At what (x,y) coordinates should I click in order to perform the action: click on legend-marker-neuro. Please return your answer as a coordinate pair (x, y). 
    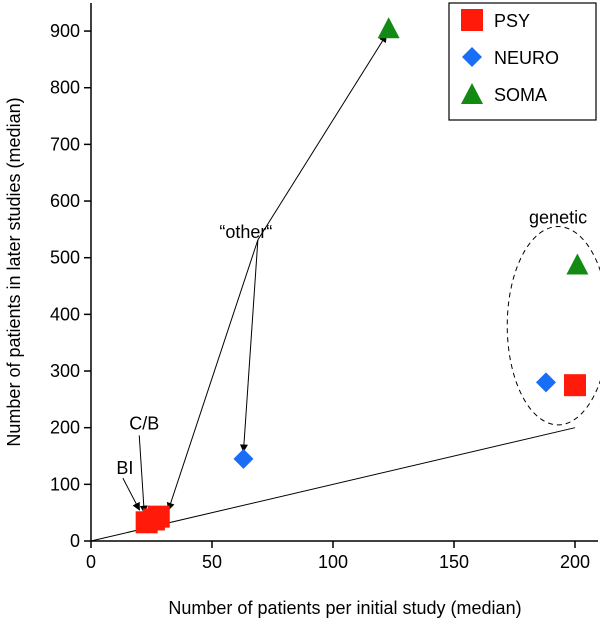
    Looking at the image, I should click on (472, 57).